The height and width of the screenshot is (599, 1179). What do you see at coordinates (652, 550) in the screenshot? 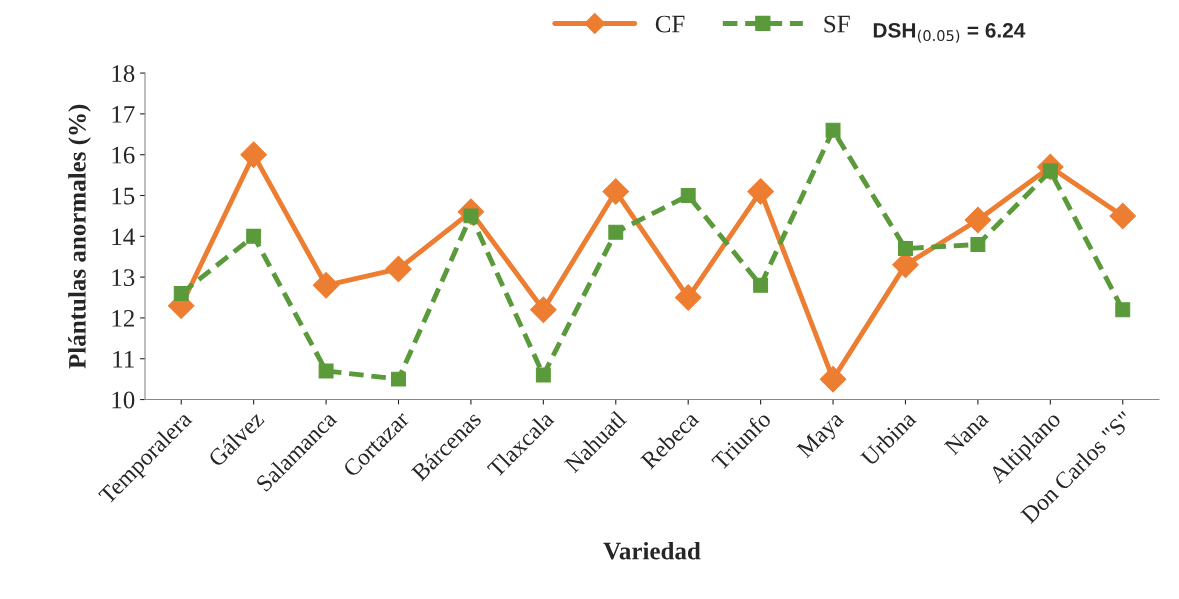
I see `x-axis-title: Variedad` at bounding box center [652, 550].